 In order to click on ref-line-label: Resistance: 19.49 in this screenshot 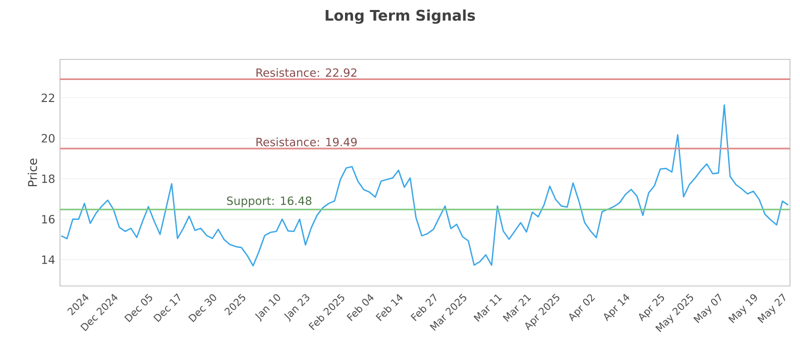, I will do `click(306, 142)`.